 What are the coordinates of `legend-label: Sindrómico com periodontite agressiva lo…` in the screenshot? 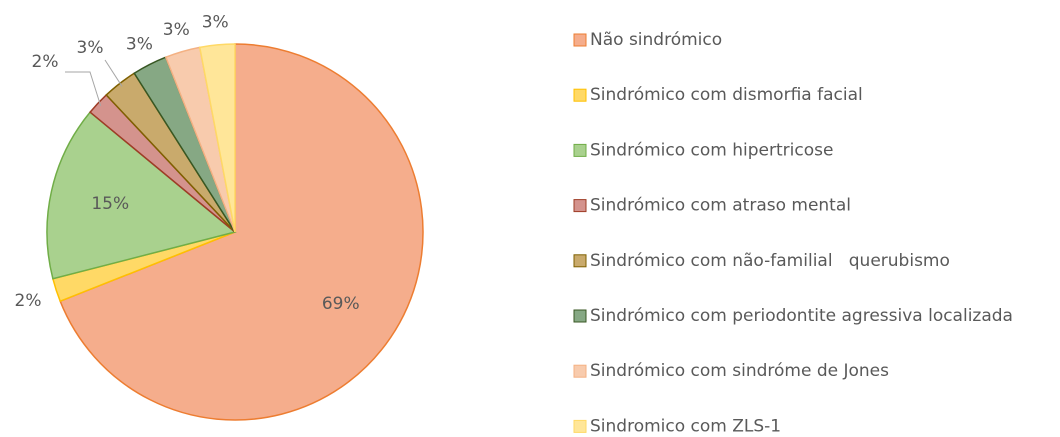 It's located at (801, 316).